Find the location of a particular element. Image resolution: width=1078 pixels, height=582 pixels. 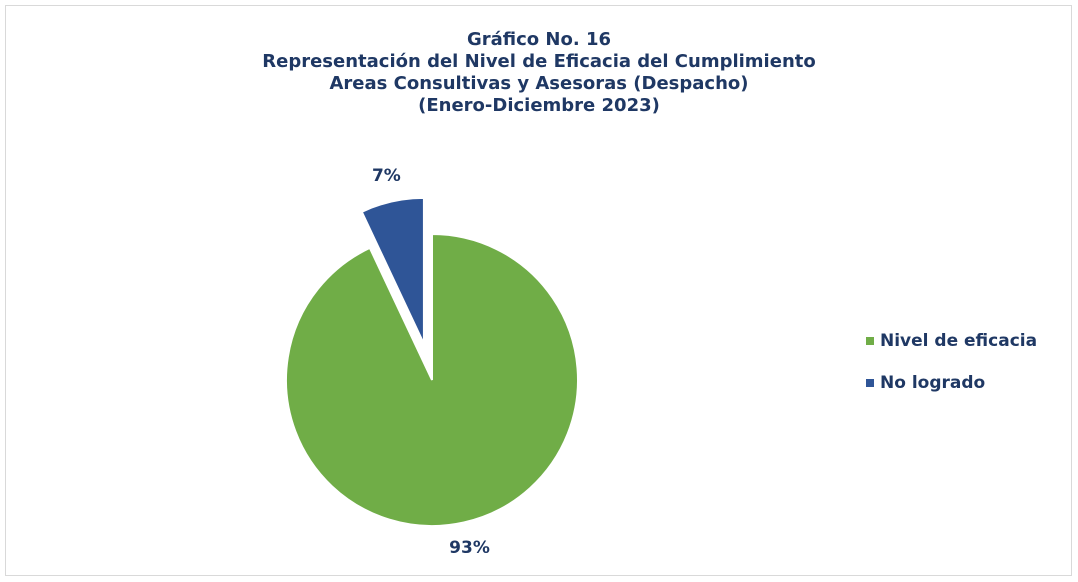

data-label: 7% is located at coordinates (386, 176).